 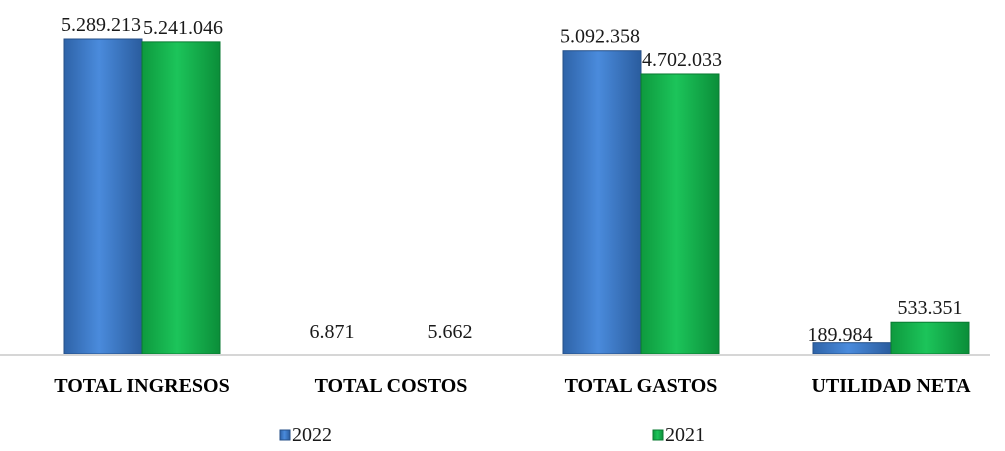 I want to click on legend: 2022 2021, so click(x=492, y=435).